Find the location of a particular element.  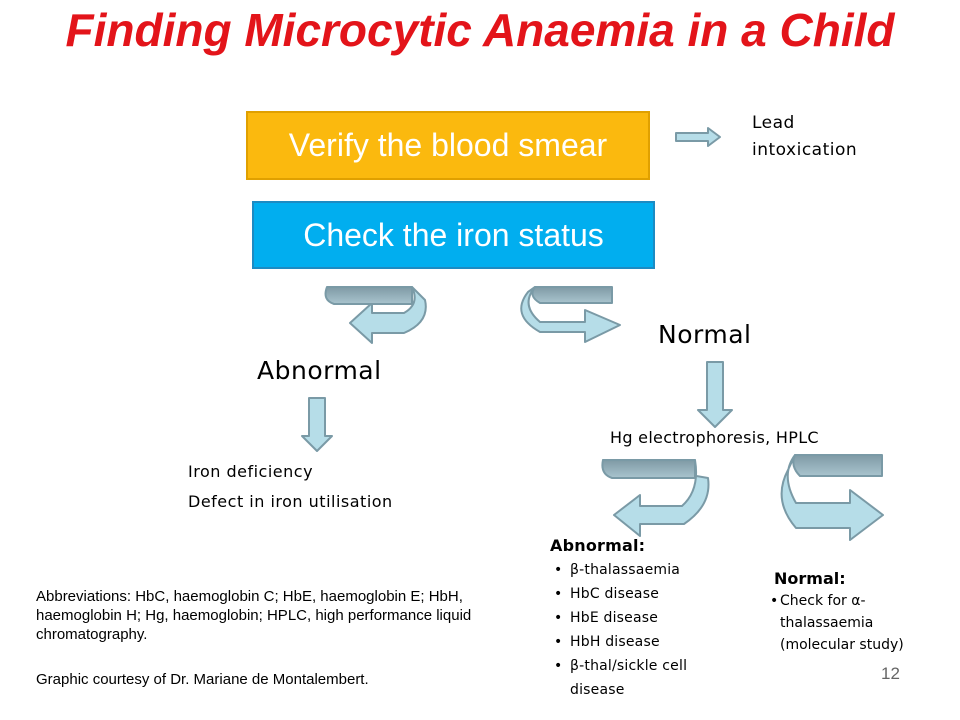

list-item: β-thalassaemia is located at coordinates (645, 570).